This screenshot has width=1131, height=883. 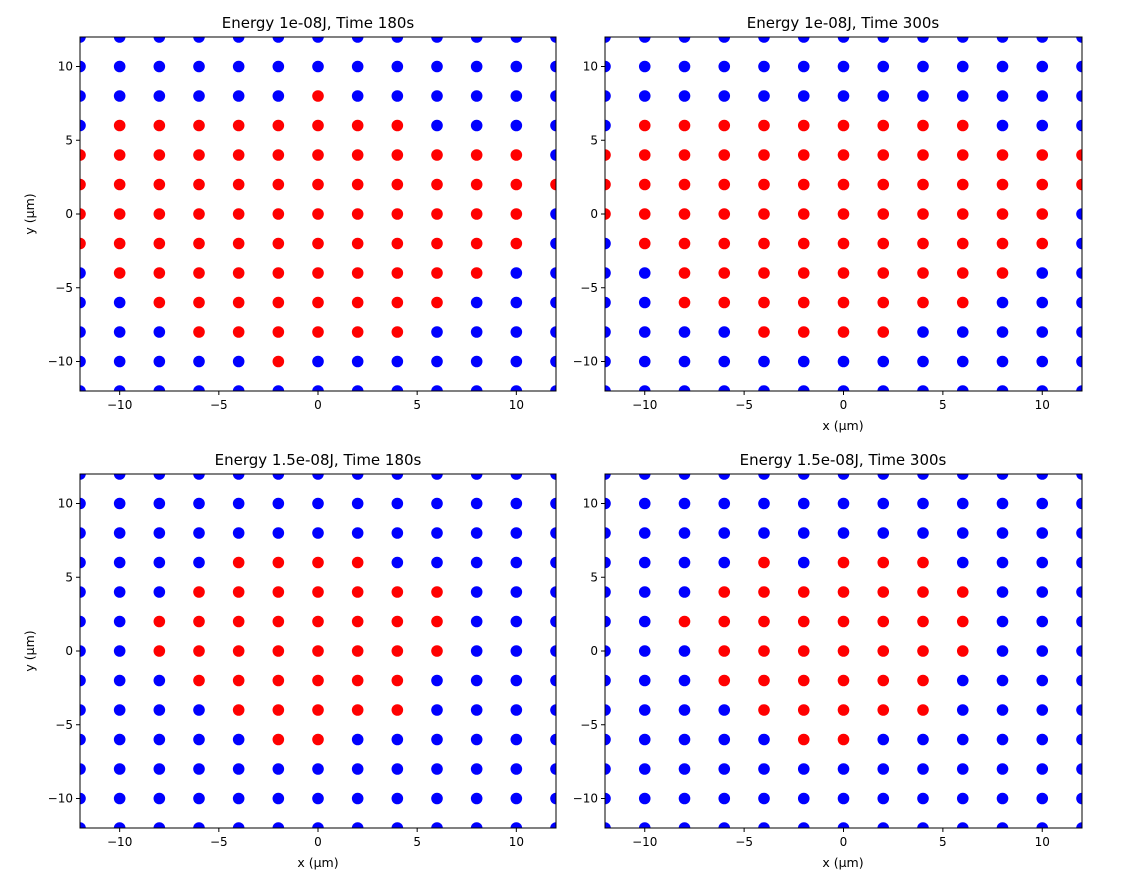 I want to click on y-tick-label: −10, so click(x=60, y=362).